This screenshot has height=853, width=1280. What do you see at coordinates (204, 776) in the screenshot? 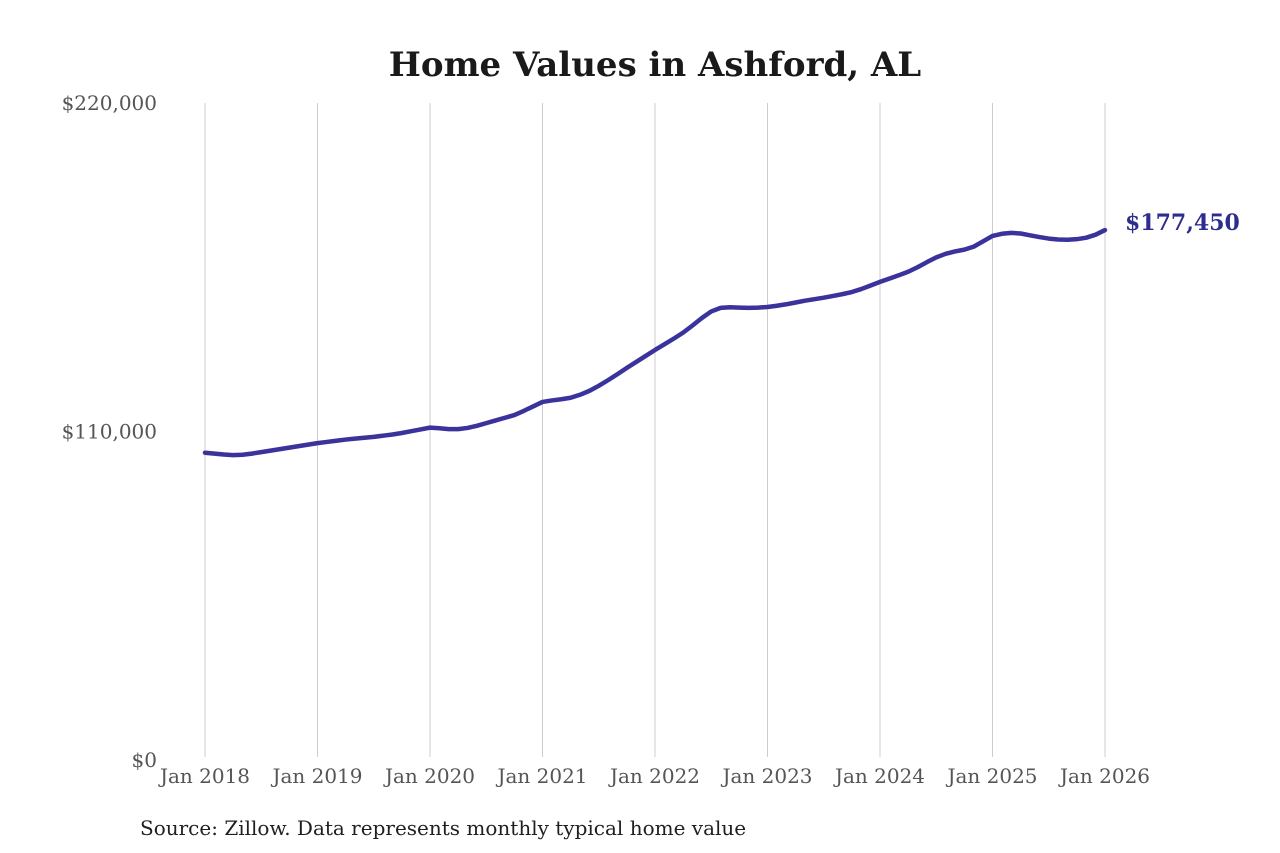
I see `x-axis-label: Jan 2018` at bounding box center [204, 776].